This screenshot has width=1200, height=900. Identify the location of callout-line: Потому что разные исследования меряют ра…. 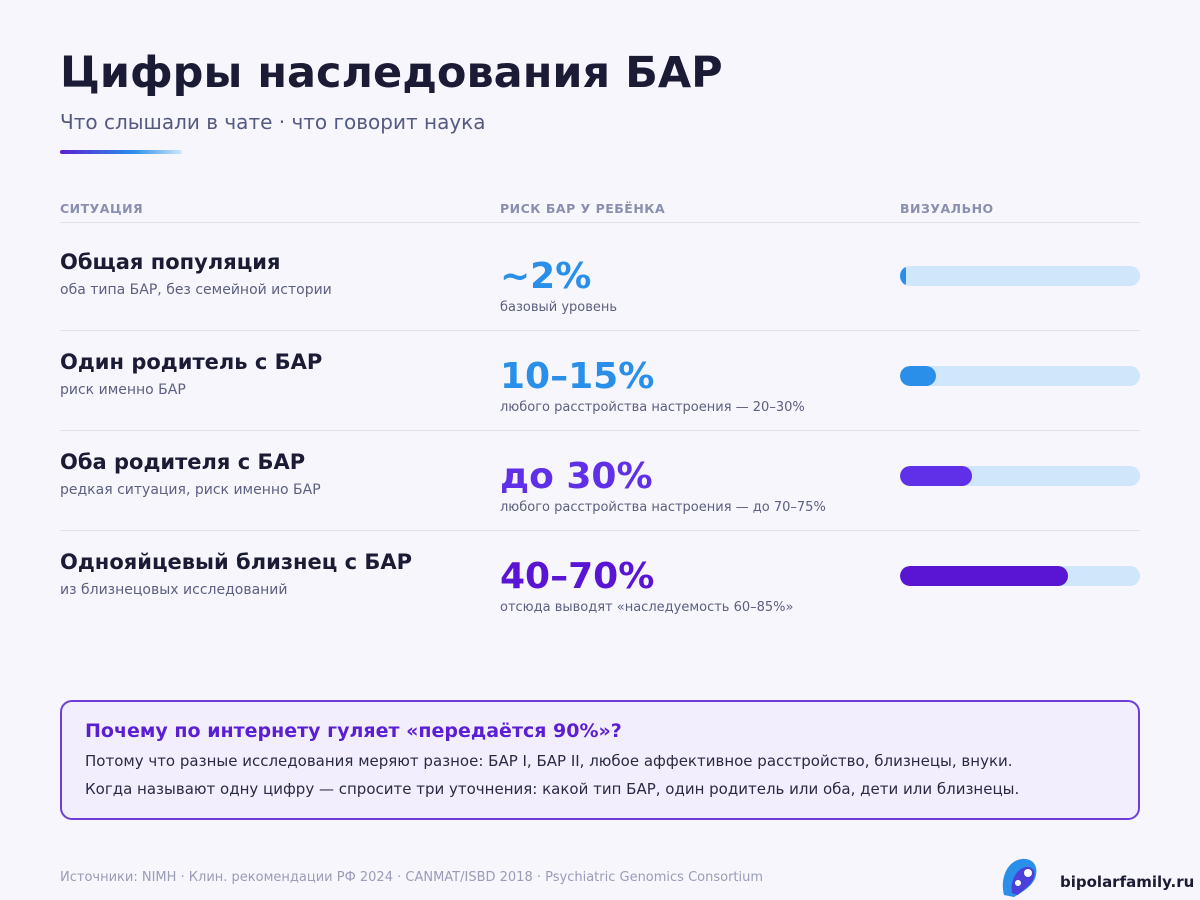
(549, 761).